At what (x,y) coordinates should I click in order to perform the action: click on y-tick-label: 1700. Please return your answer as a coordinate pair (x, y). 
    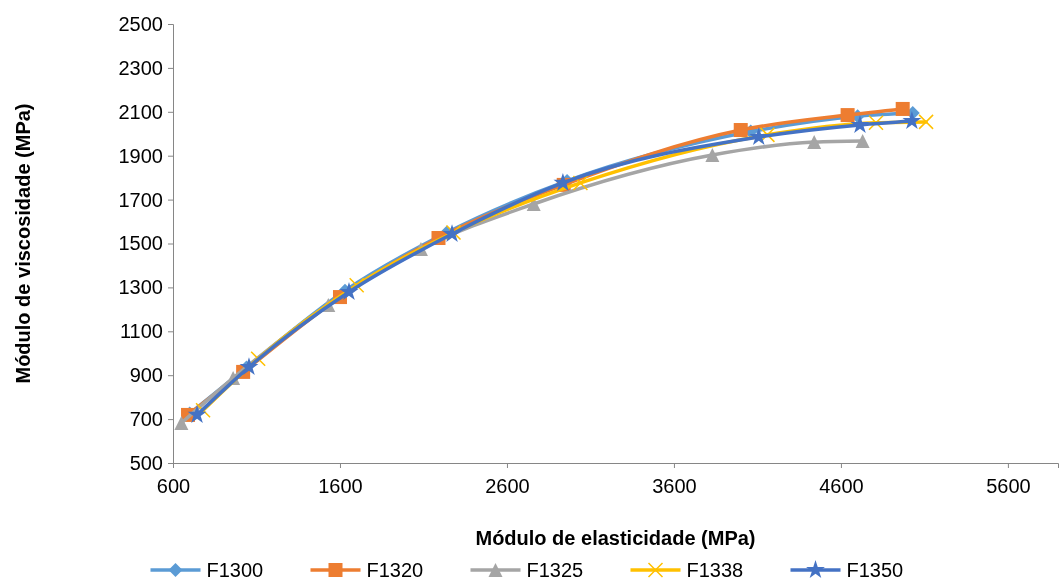
    Looking at the image, I should click on (140, 199).